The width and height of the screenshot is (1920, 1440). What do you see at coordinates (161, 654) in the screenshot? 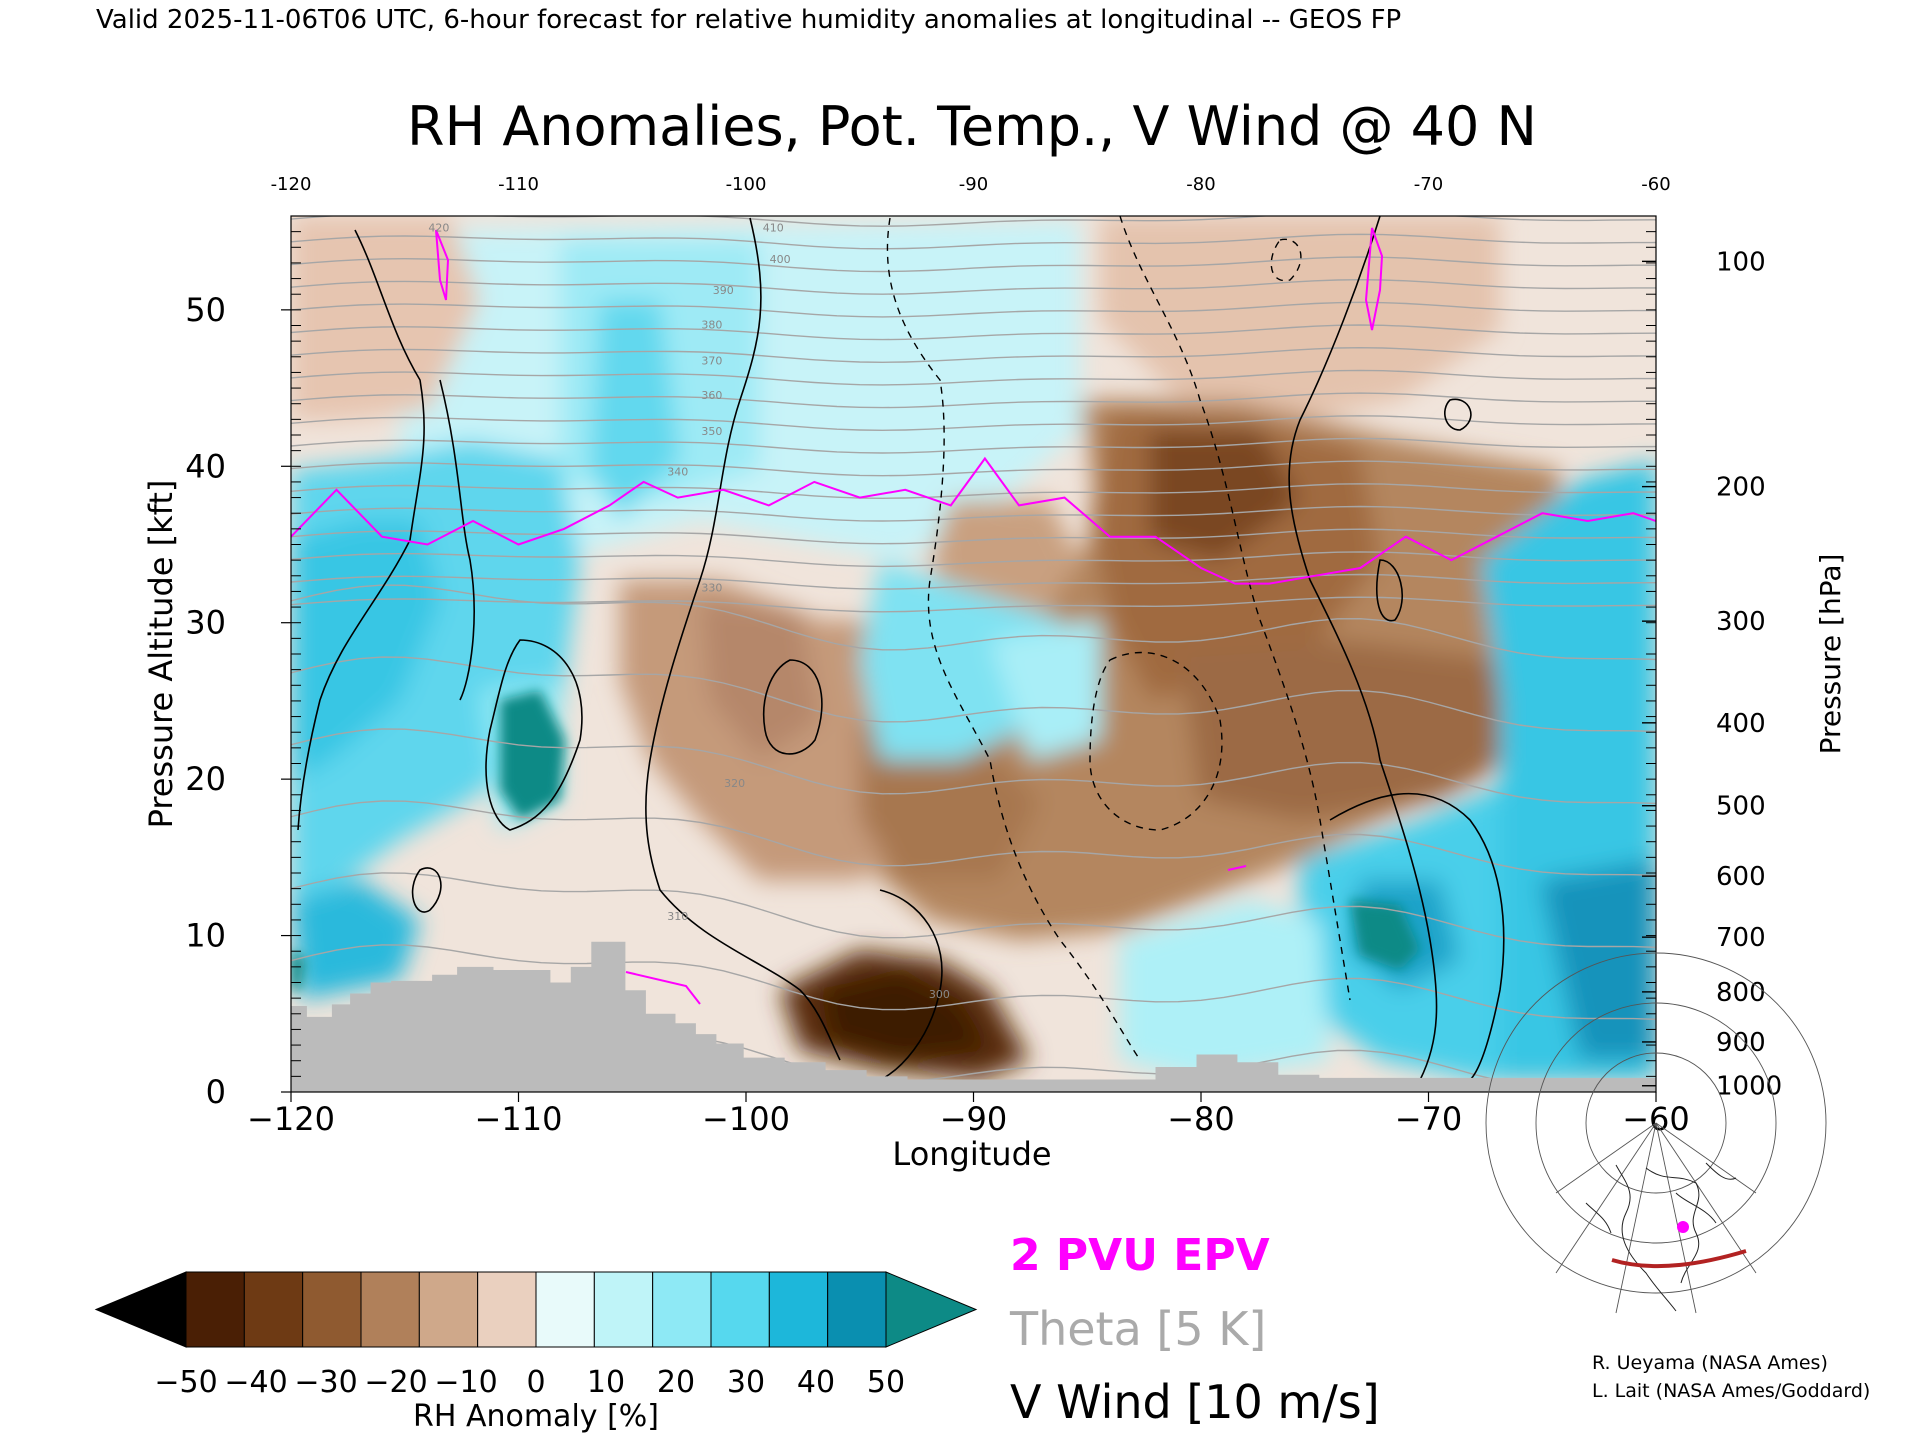
I see `y-axis-left-label: Pressure Altitude [kft]` at bounding box center [161, 654].